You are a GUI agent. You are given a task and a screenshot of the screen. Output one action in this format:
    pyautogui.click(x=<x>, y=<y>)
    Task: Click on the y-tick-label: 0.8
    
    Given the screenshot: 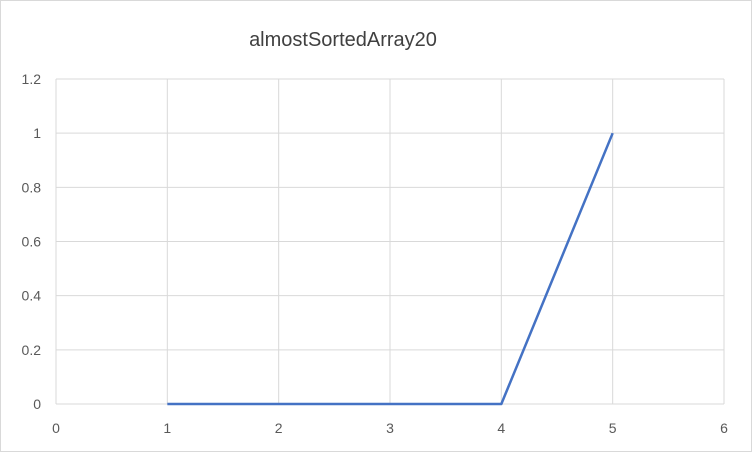 What is the action you would take?
    pyautogui.click(x=32, y=187)
    